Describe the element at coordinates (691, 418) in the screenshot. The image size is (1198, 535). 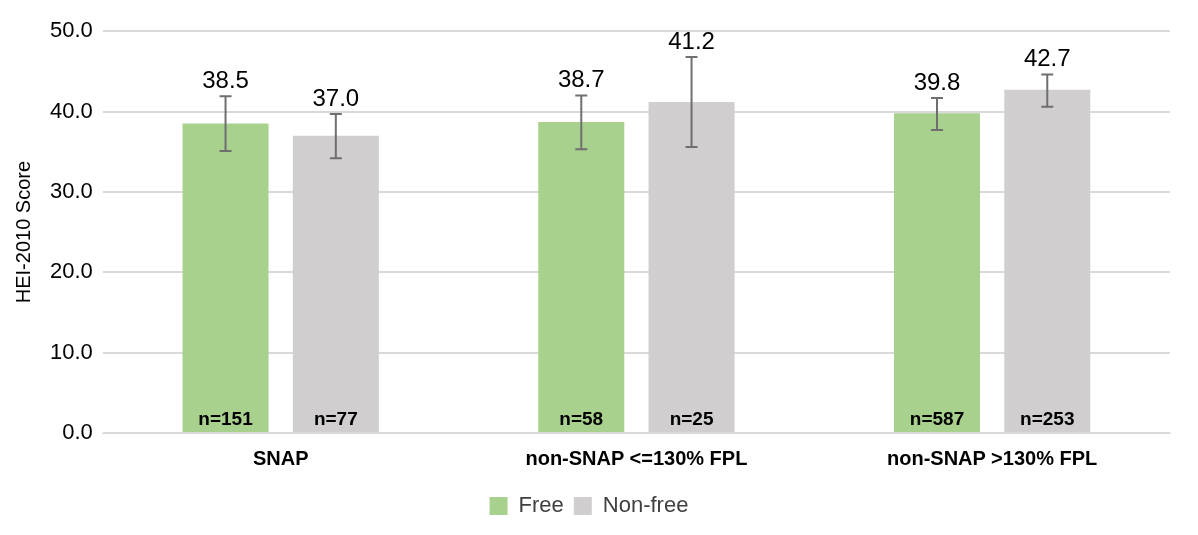
I see `annotation: n=25` at that location.